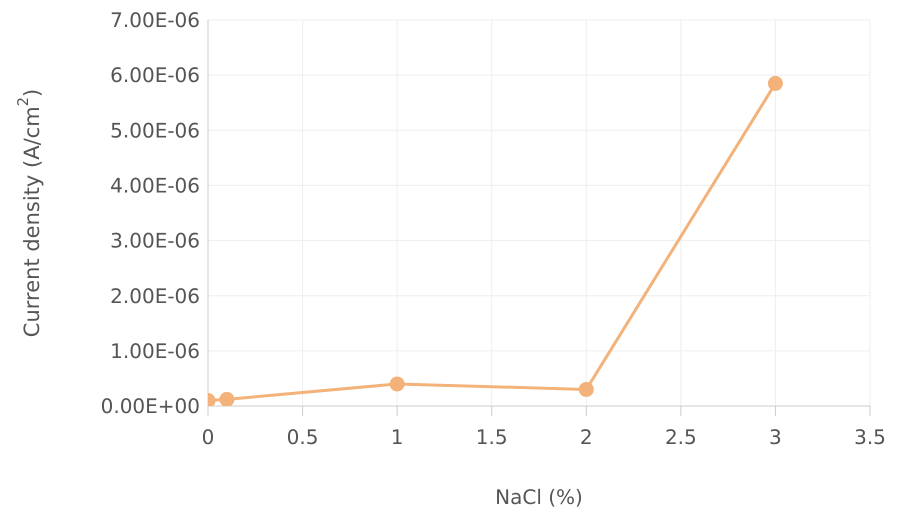 The height and width of the screenshot is (524, 898). I want to click on x-axis-title: NaCl (%), so click(539, 497).